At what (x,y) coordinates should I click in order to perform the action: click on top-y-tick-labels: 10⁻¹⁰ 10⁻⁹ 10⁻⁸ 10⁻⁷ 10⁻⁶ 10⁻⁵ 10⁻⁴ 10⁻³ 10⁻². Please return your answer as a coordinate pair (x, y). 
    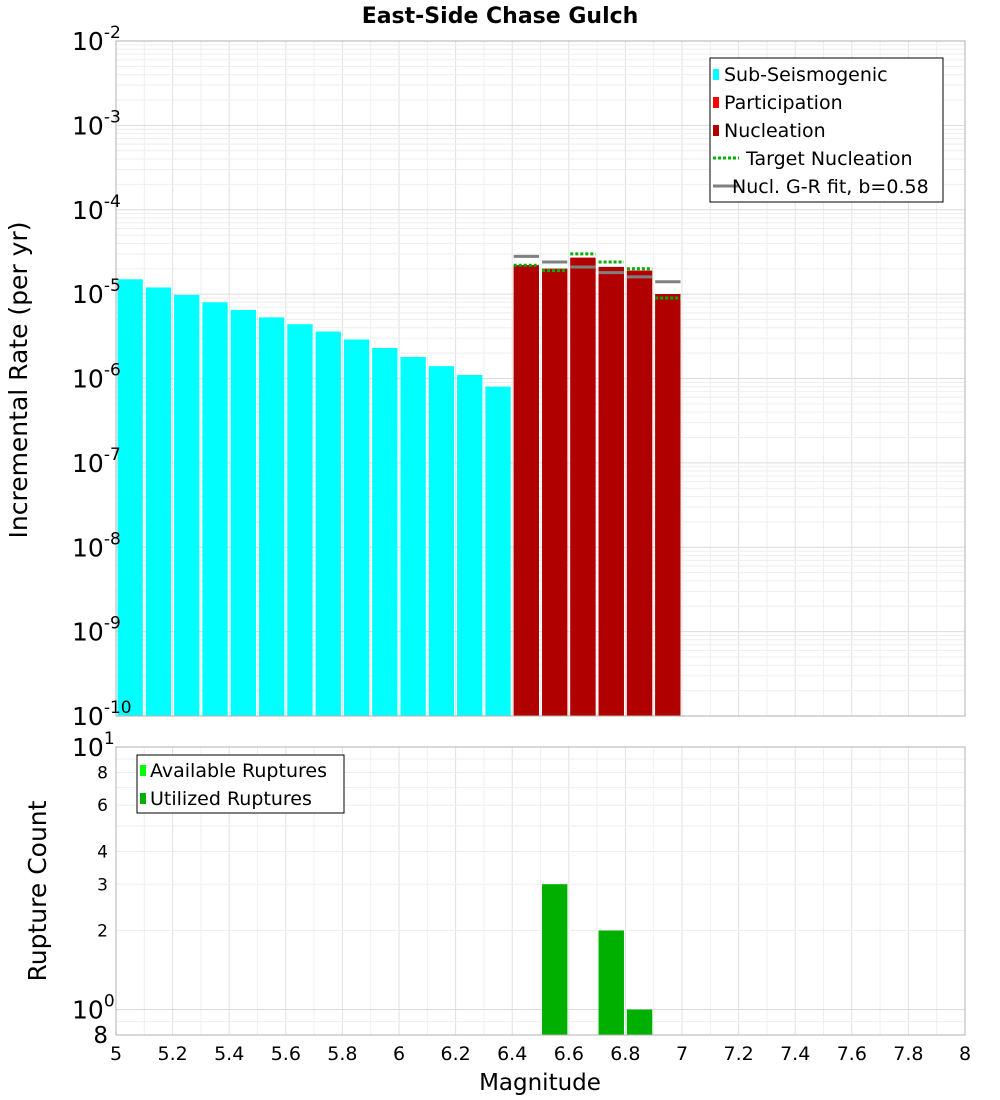
    Looking at the image, I should click on (102, 377).